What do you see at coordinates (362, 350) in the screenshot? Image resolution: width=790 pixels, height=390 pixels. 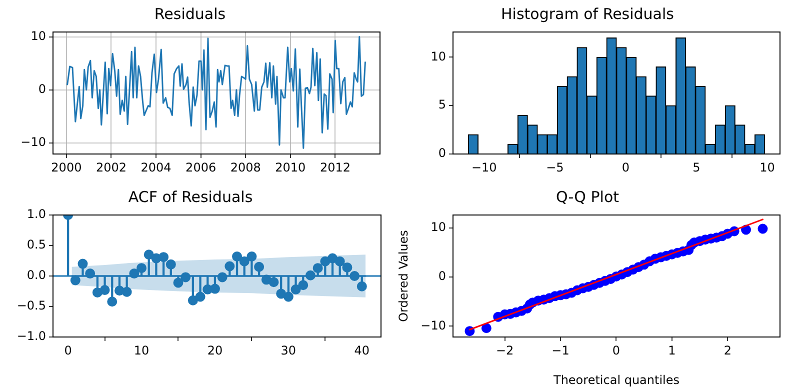 I see `x-tick-label: 40` at bounding box center [362, 350].